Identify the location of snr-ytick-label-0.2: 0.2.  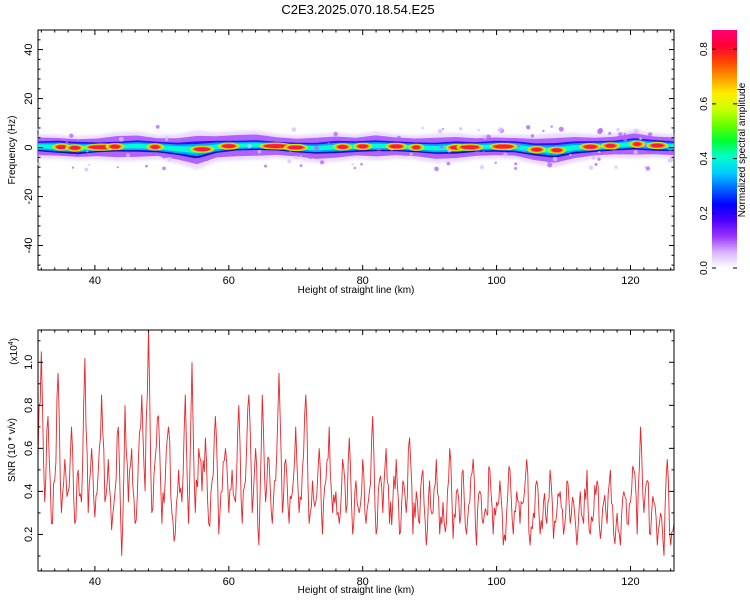
(29, 534).